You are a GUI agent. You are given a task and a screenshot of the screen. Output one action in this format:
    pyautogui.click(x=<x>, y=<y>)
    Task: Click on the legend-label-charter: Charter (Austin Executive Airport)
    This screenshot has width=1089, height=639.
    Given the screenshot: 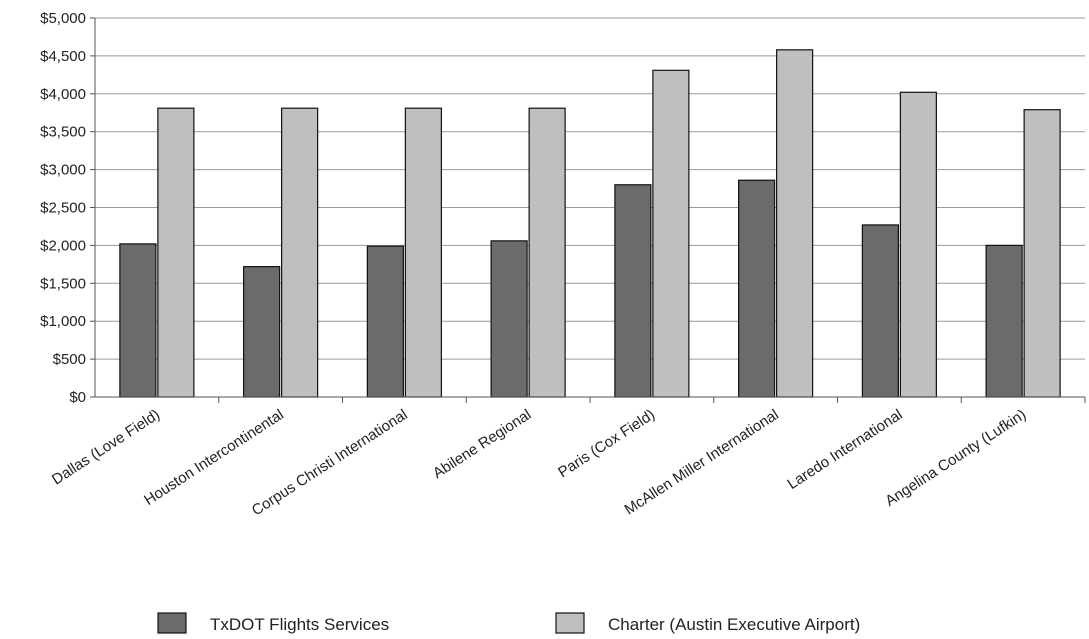 What is the action you would take?
    pyautogui.click(x=734, y=624)
    